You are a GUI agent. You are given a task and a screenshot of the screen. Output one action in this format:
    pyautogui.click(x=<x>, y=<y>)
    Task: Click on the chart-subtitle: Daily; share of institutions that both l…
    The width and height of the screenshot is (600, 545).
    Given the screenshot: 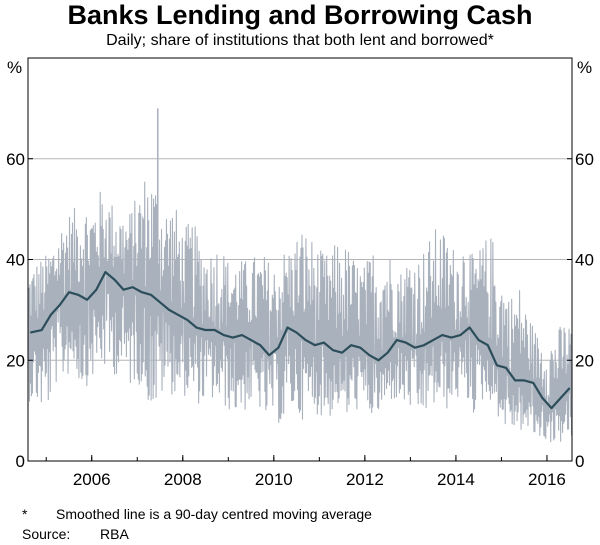 What is the action you would take?
    pyautogui.click(x=300, y=40)
    